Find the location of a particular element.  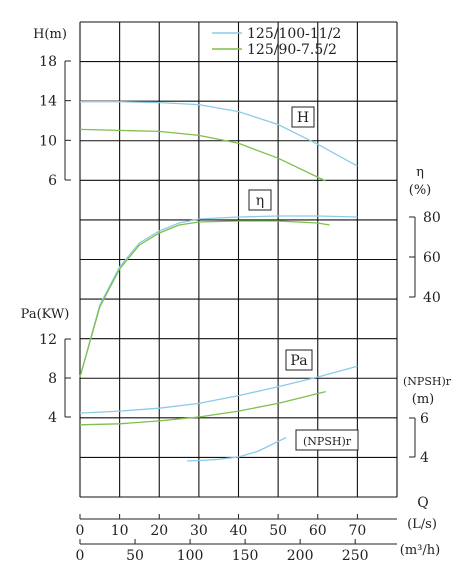

head-curve-tag: H is located at coordinates (303, 118).